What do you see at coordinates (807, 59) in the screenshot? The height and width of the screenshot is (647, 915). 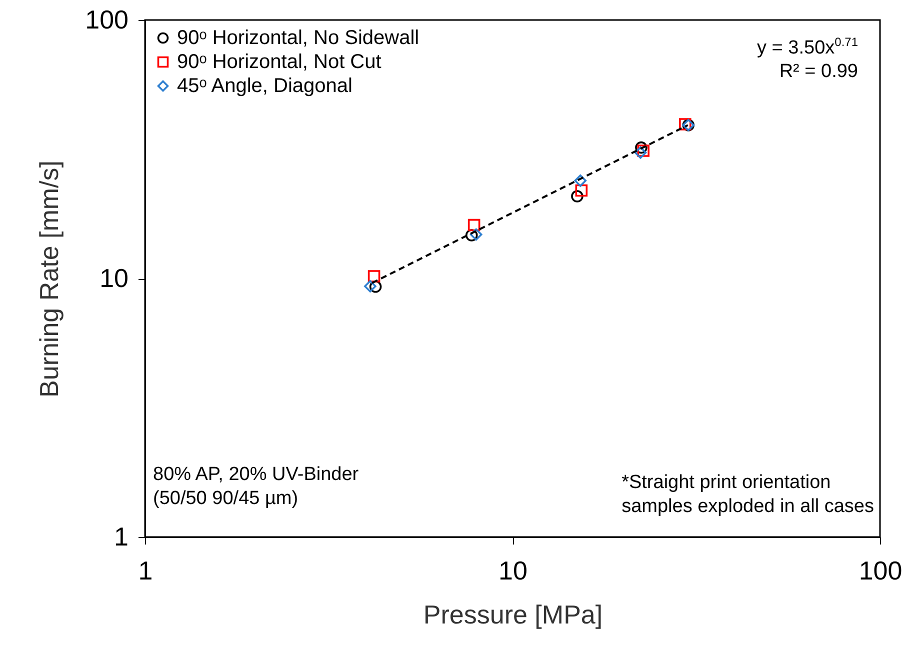 I see `annotation: y = 3.50x$^{0.71}$ R² = 0.99` at bounding box center [807, 59].